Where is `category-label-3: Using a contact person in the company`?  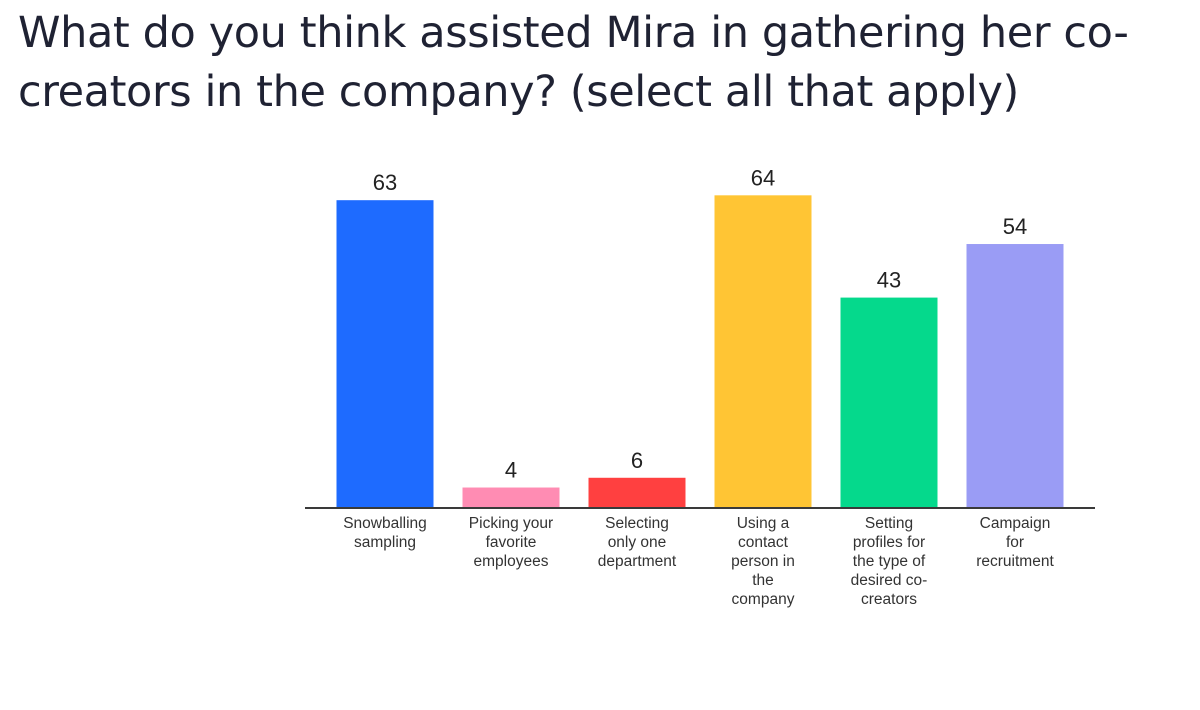
category-label-3: Using a contact person in the company is located at coordinates (763, 561).